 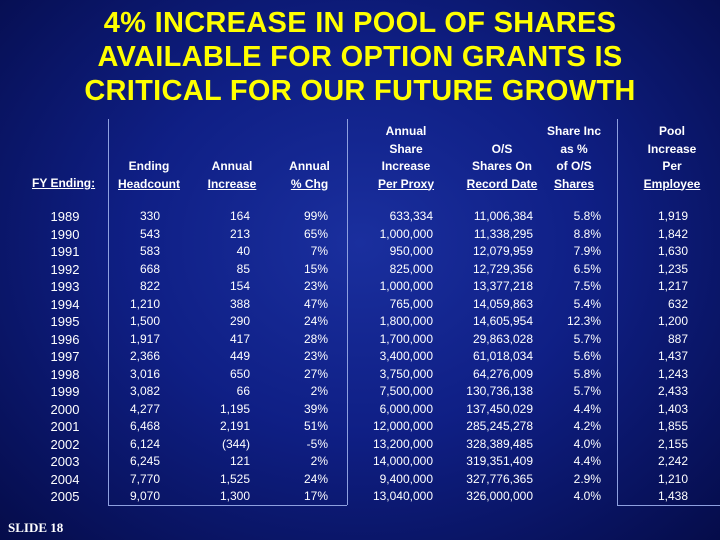 What do you see at coordinates (502, 338) in the screenshot?
I see `table-cell-os: 29,863,028` at bounding box center [502, 338].